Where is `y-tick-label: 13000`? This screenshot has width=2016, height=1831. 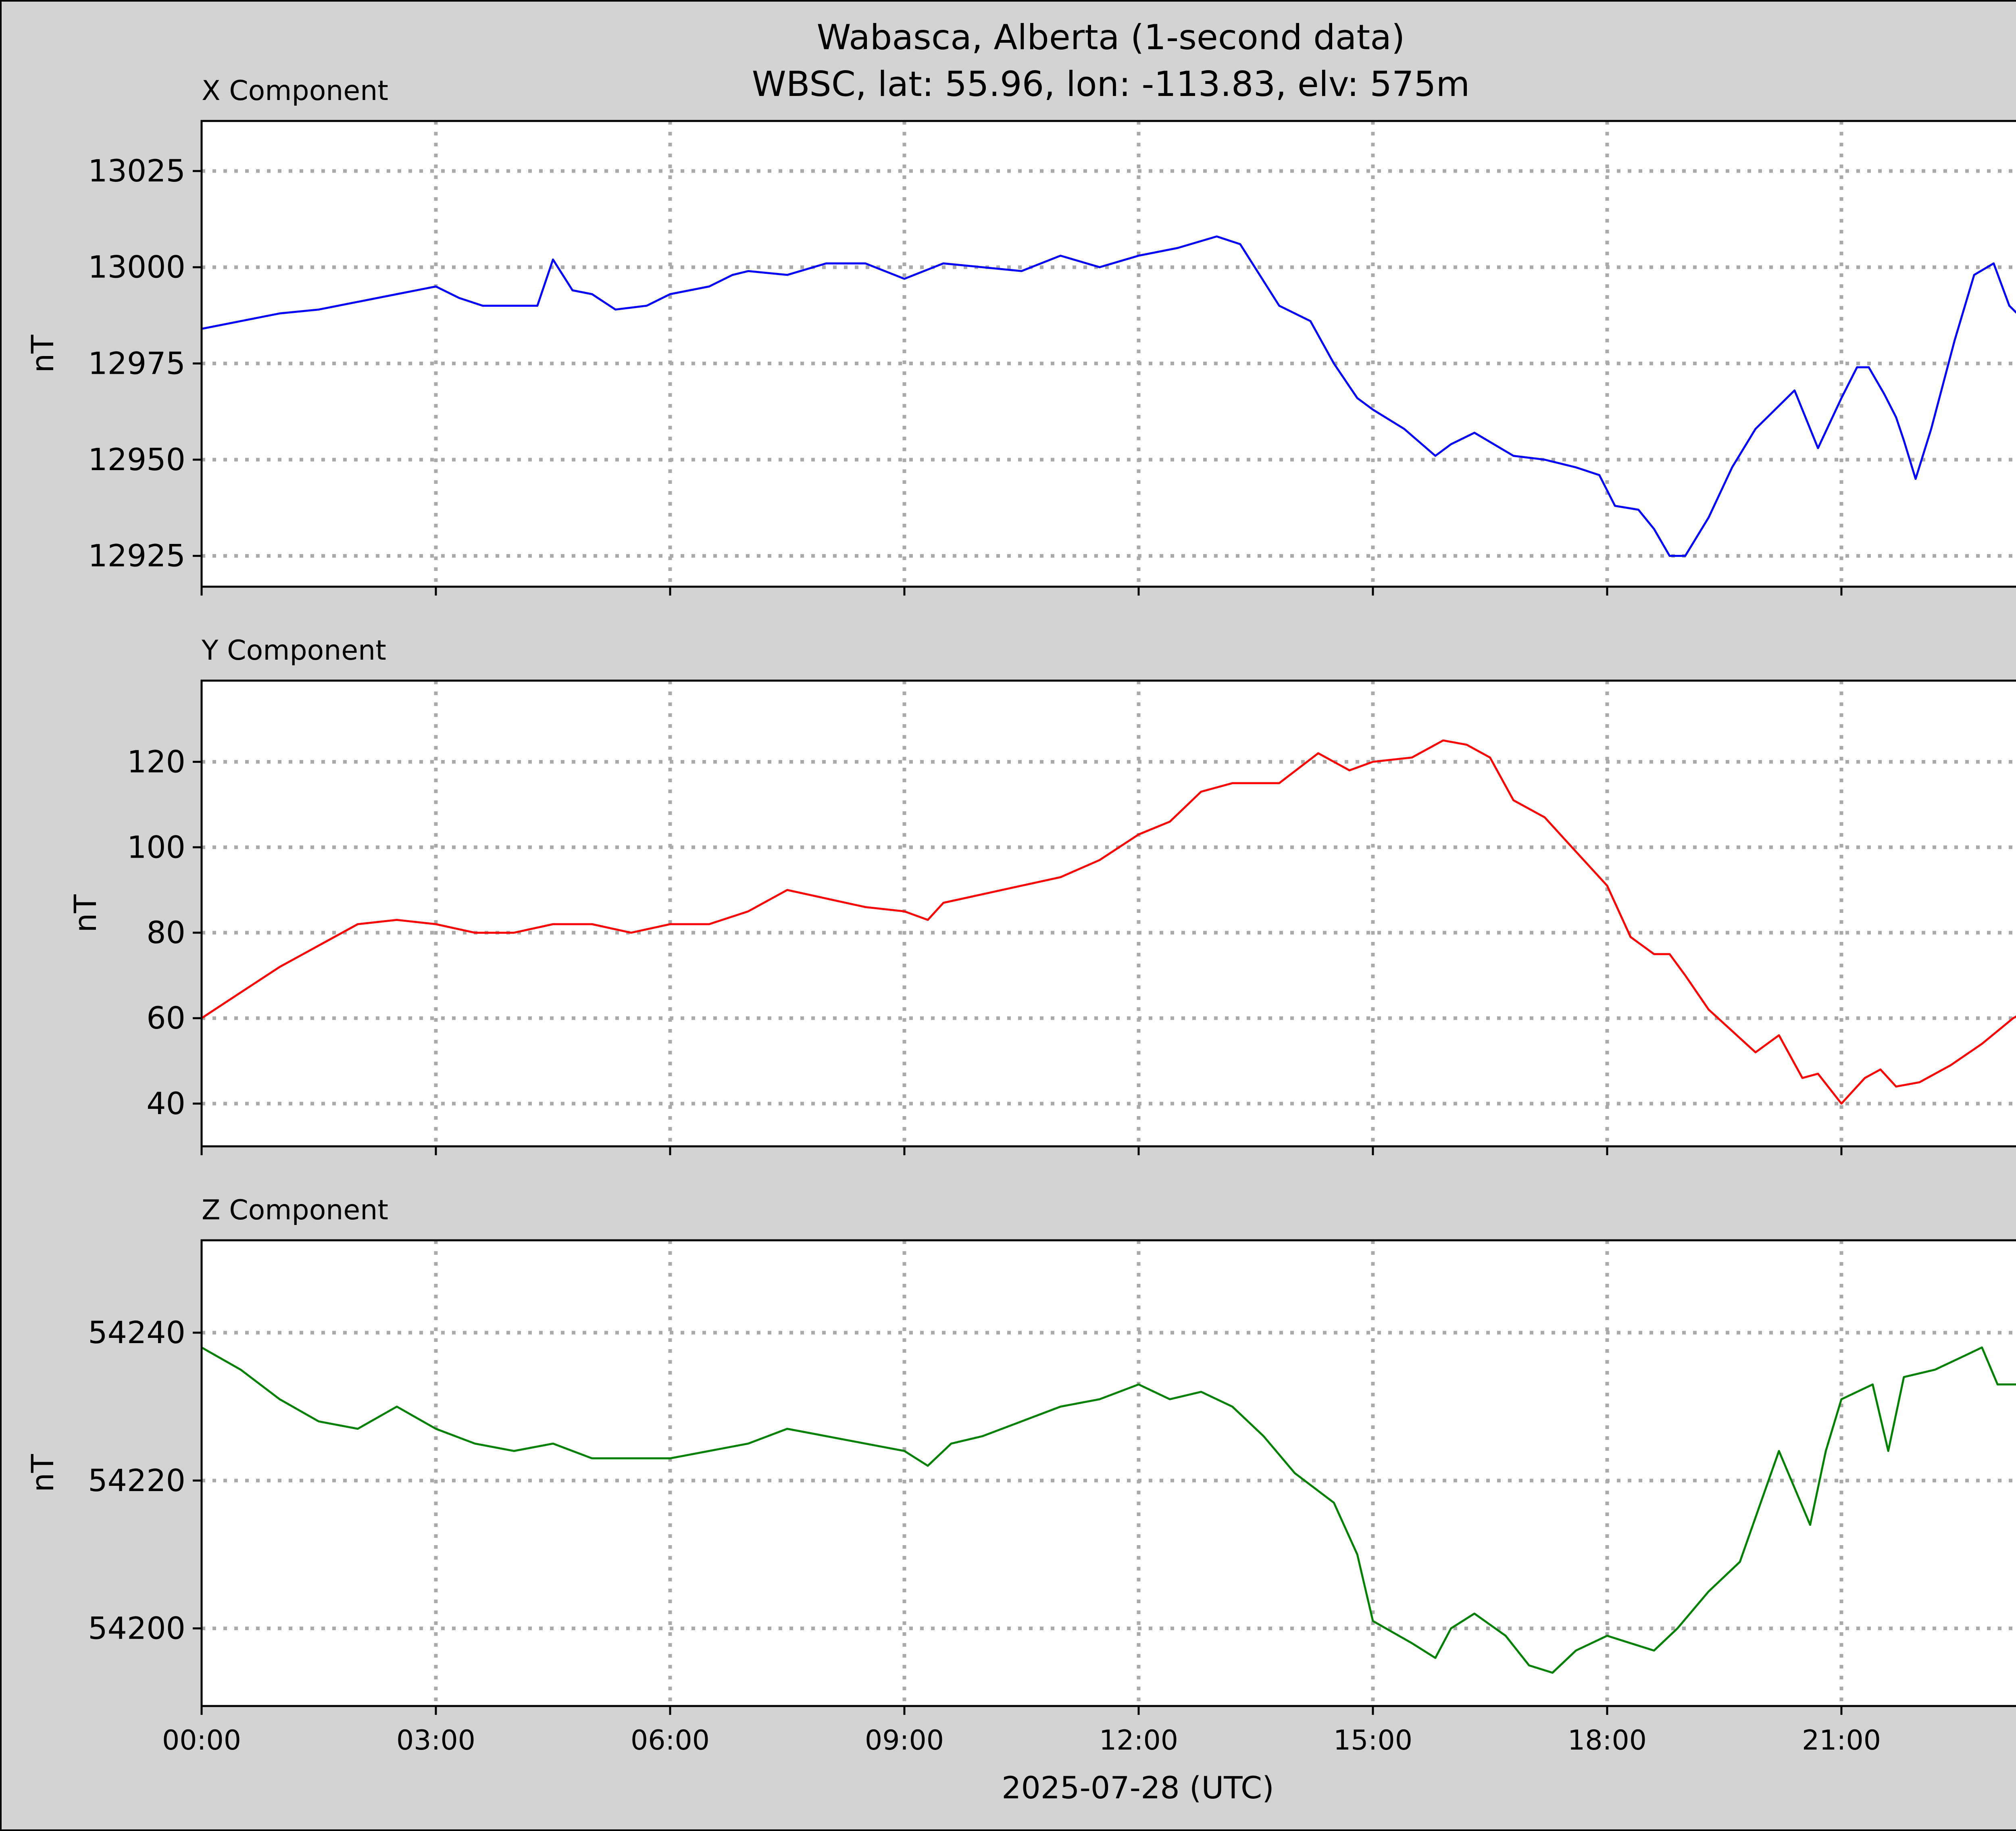
y-tick-label: 13000 is located at coordinates (136, 267).